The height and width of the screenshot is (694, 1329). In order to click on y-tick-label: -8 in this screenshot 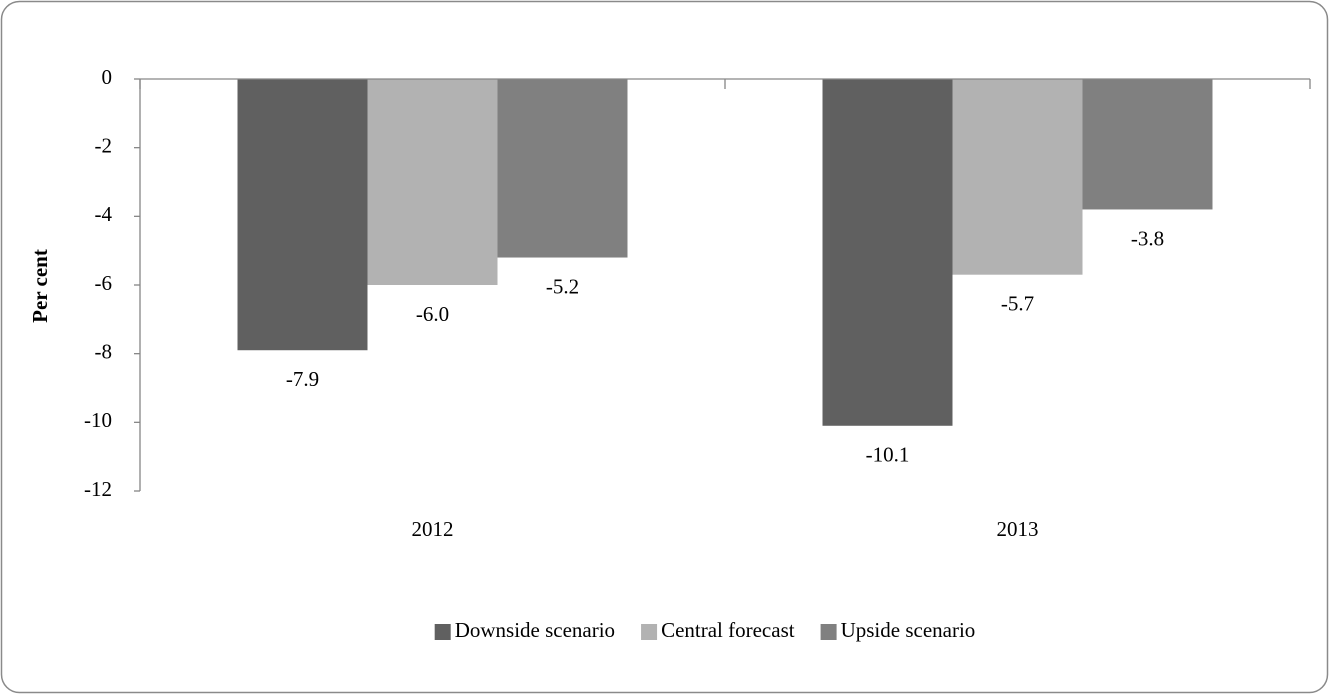, I will do `click(104, 351)`.